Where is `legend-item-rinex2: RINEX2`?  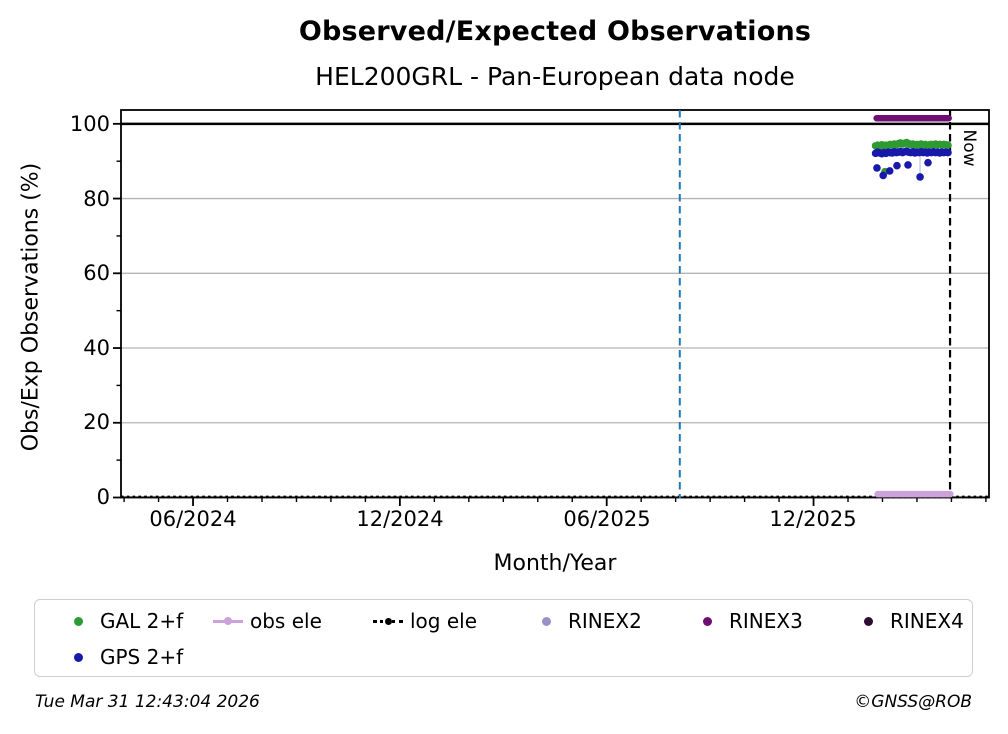
legend-item-rinex2: RINEX2 is located at coordinates (586, 621).